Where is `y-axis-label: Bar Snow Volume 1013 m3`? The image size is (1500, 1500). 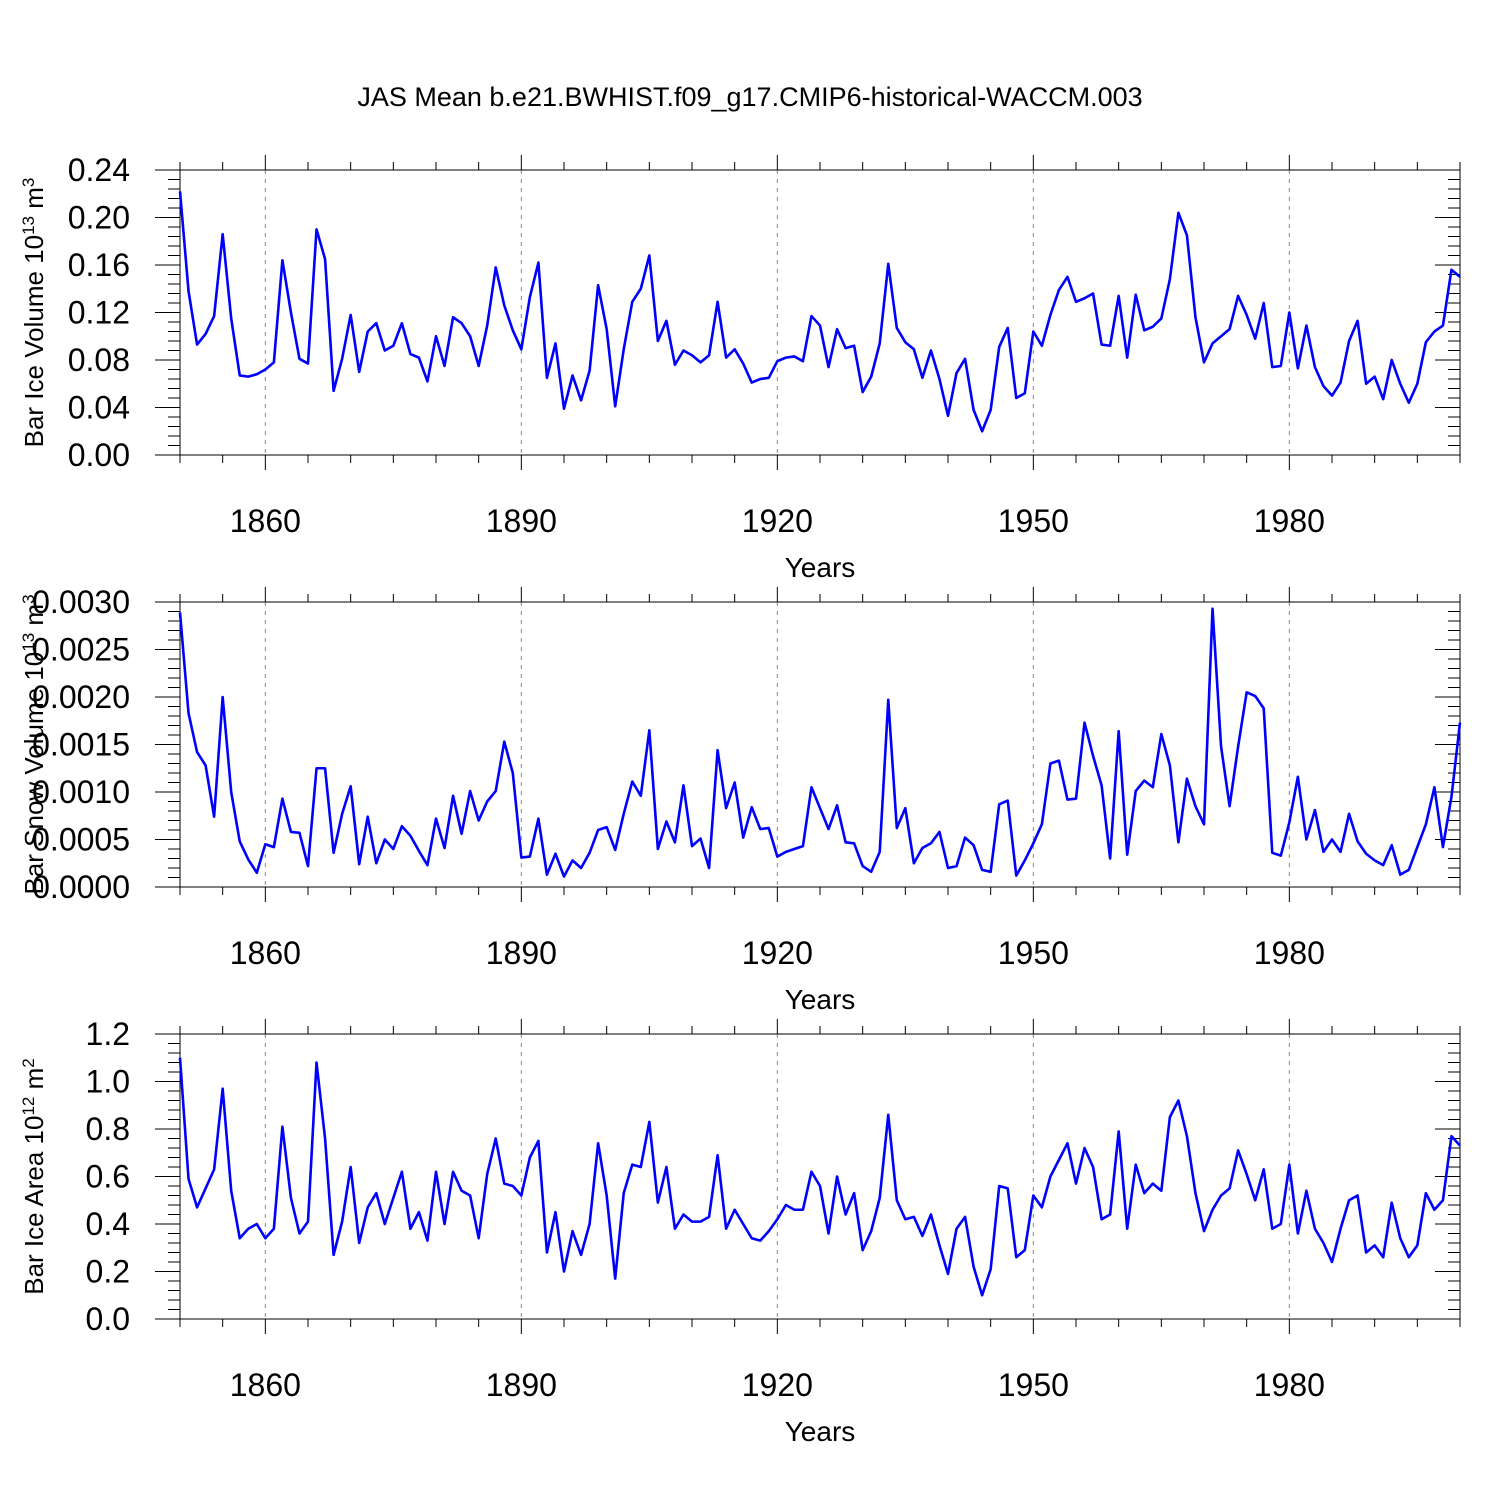 y-axis-label: Bar Snow Volume 1013 m3 is located at coordinates (34, 744).